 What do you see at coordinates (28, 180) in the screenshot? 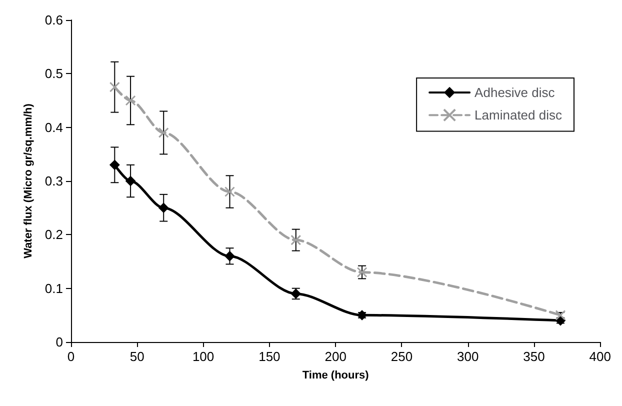
I see `y-axis-title: Water flux (Micro gr/sq.mm/h)` at bounding box center [28, 180].